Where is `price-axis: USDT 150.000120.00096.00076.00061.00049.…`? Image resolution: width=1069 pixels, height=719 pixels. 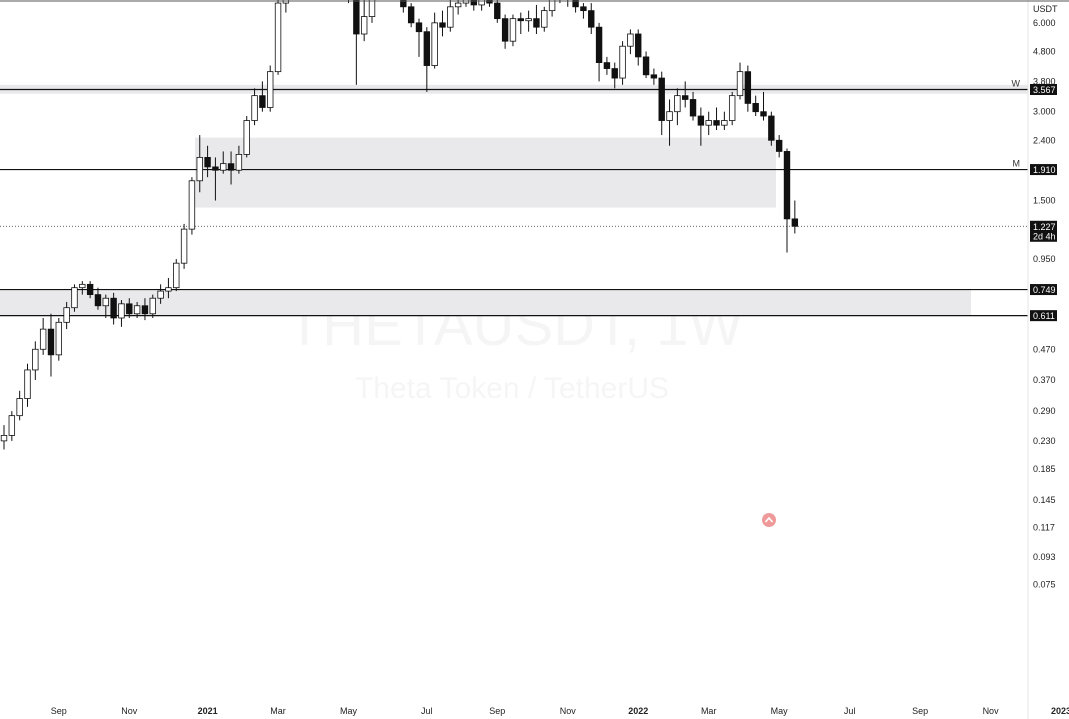
price-axis: USDT 150.000120.00096.00076.00061.00049.… is located at coordinates (1048, 359).